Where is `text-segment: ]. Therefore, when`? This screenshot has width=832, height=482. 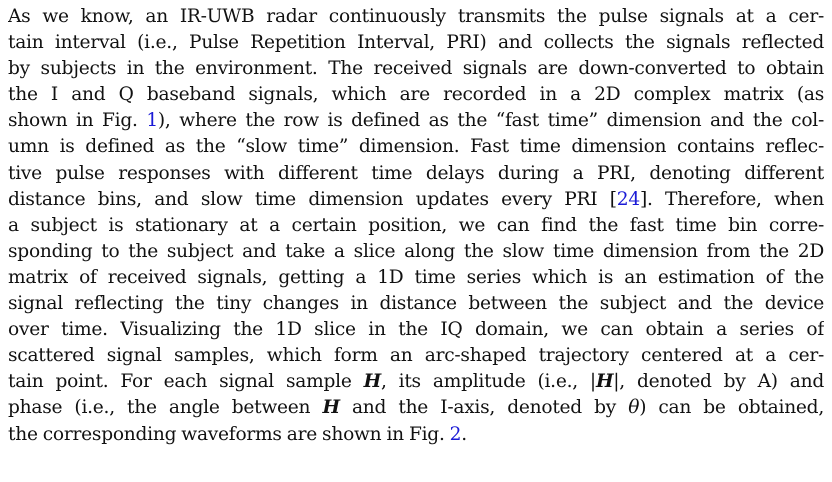 text-segment: ]. Therefore, when is located at coordinates (731, 199).